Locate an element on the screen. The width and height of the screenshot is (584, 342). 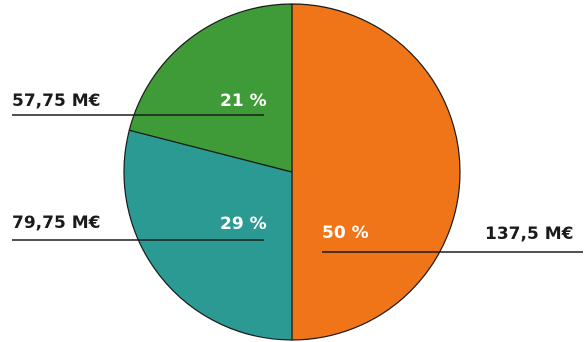
slice-percent-label-0: 50 % is located at coordinates (345, 233).